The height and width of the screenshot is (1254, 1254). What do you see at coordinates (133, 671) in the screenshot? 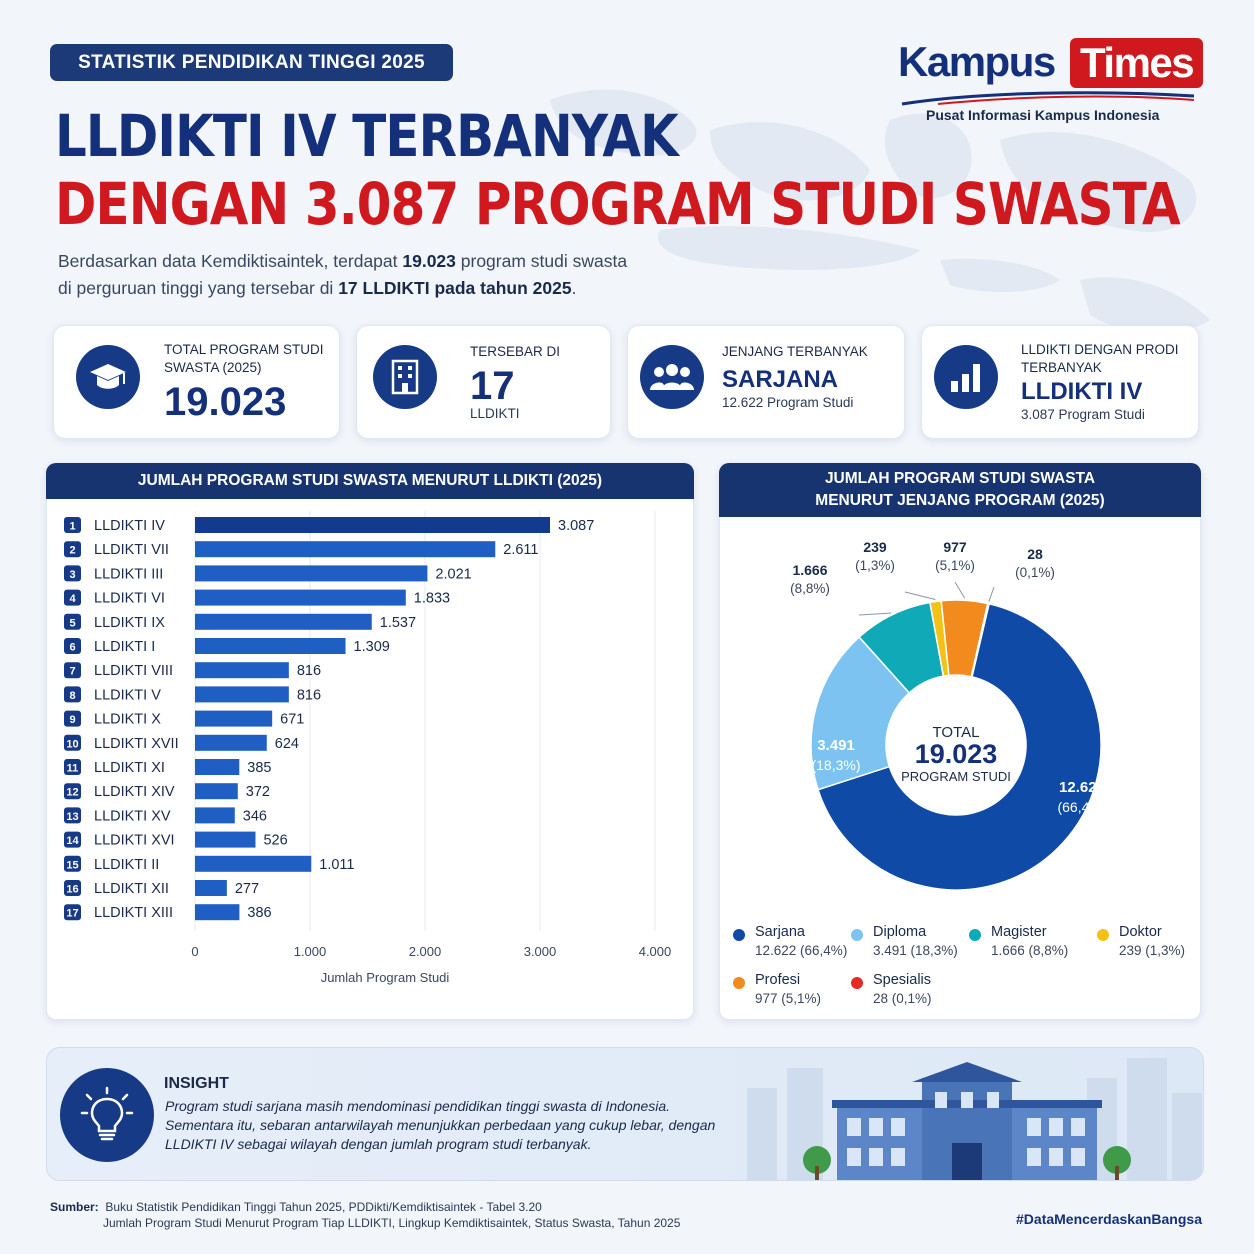
I see `category-label: LLDIKTI VIII` at bounding box center [133, 671].